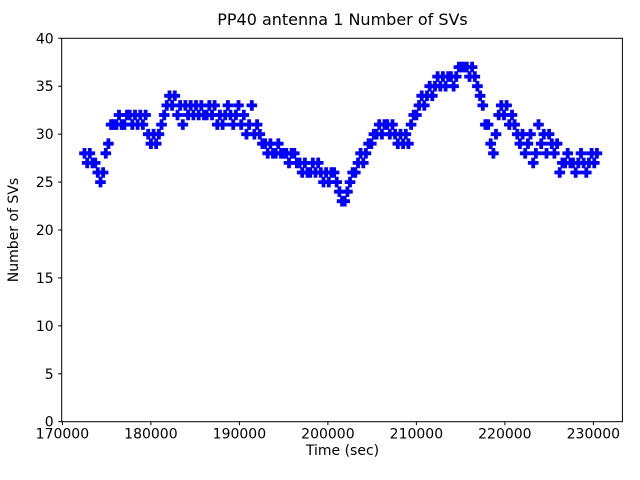 The width and height of the screenshot is (640, 480). Describe the element at coordinates (49, 375) in the screenshot. I see `y-tick-label: 5` at that location.